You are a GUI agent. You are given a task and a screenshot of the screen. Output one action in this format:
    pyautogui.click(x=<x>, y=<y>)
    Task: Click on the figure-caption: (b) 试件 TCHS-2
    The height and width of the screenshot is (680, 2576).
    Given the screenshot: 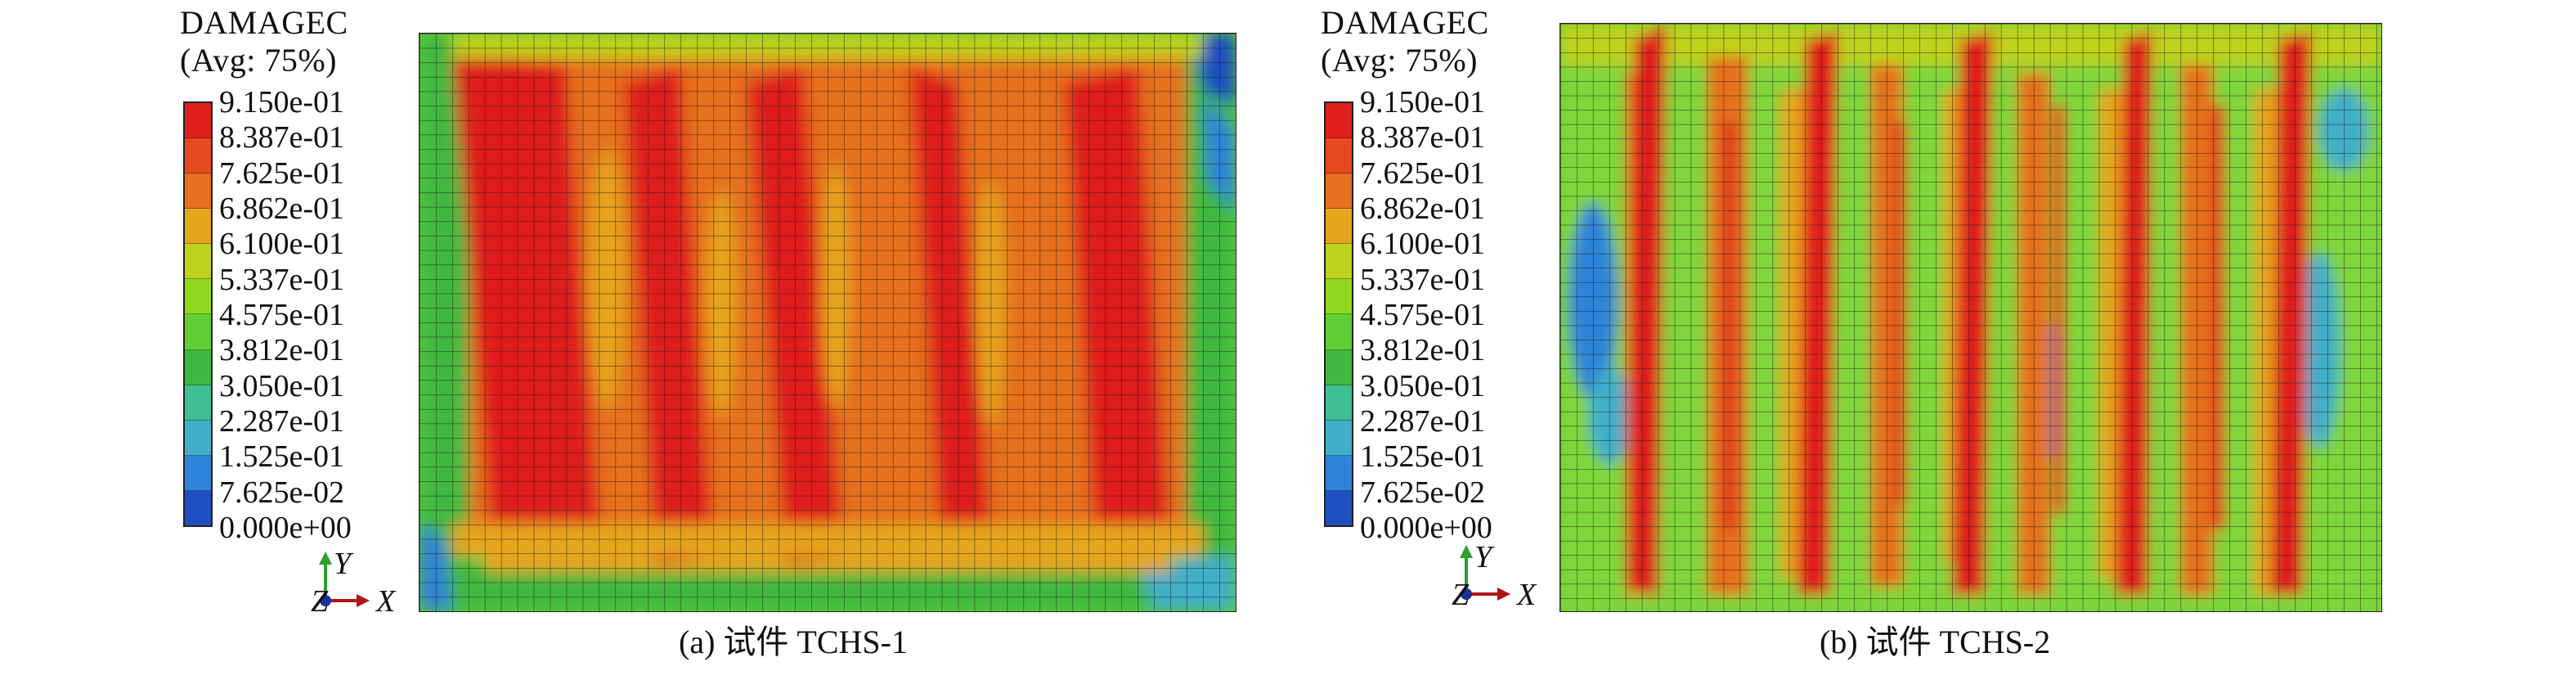 What is the action you would take?
    pyautogui.click(x=1936, y=642)
    